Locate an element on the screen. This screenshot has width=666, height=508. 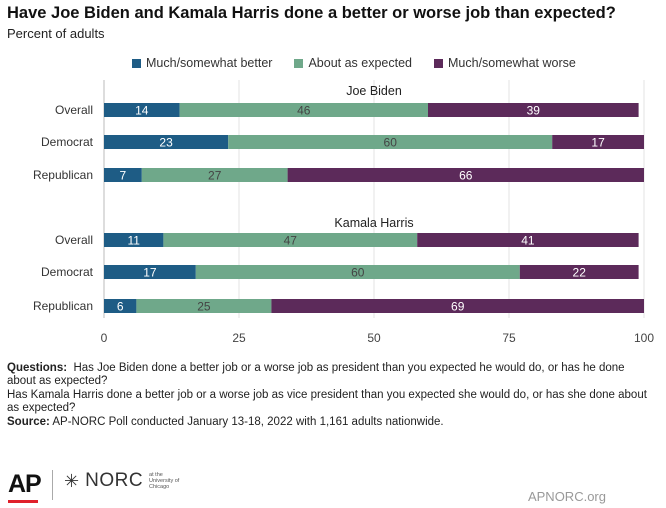
data-label-1-0-2: 41 is located at coordinates (528, 241).